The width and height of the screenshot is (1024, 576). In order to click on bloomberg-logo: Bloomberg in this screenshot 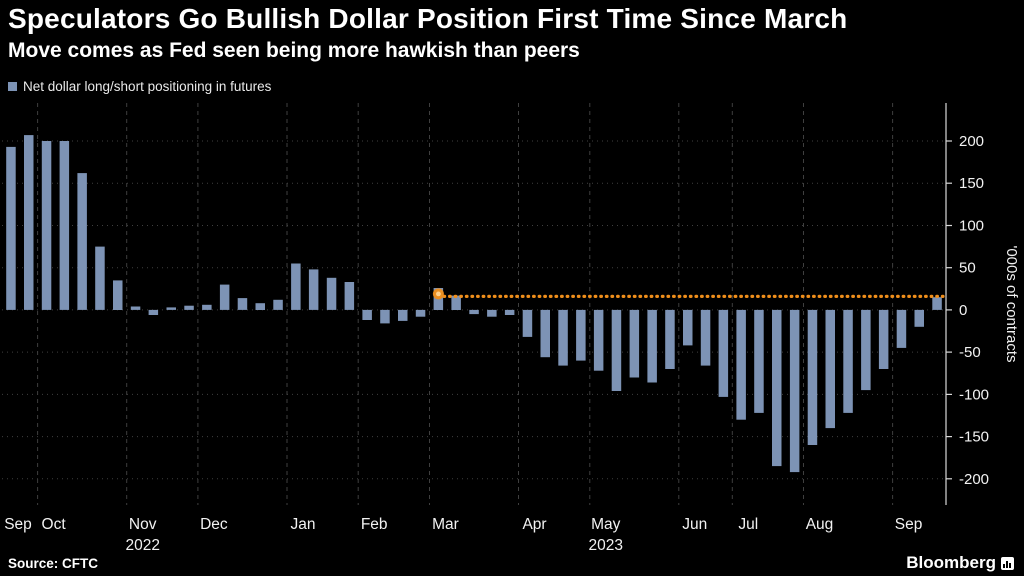, I will do `click(960, 563)`.